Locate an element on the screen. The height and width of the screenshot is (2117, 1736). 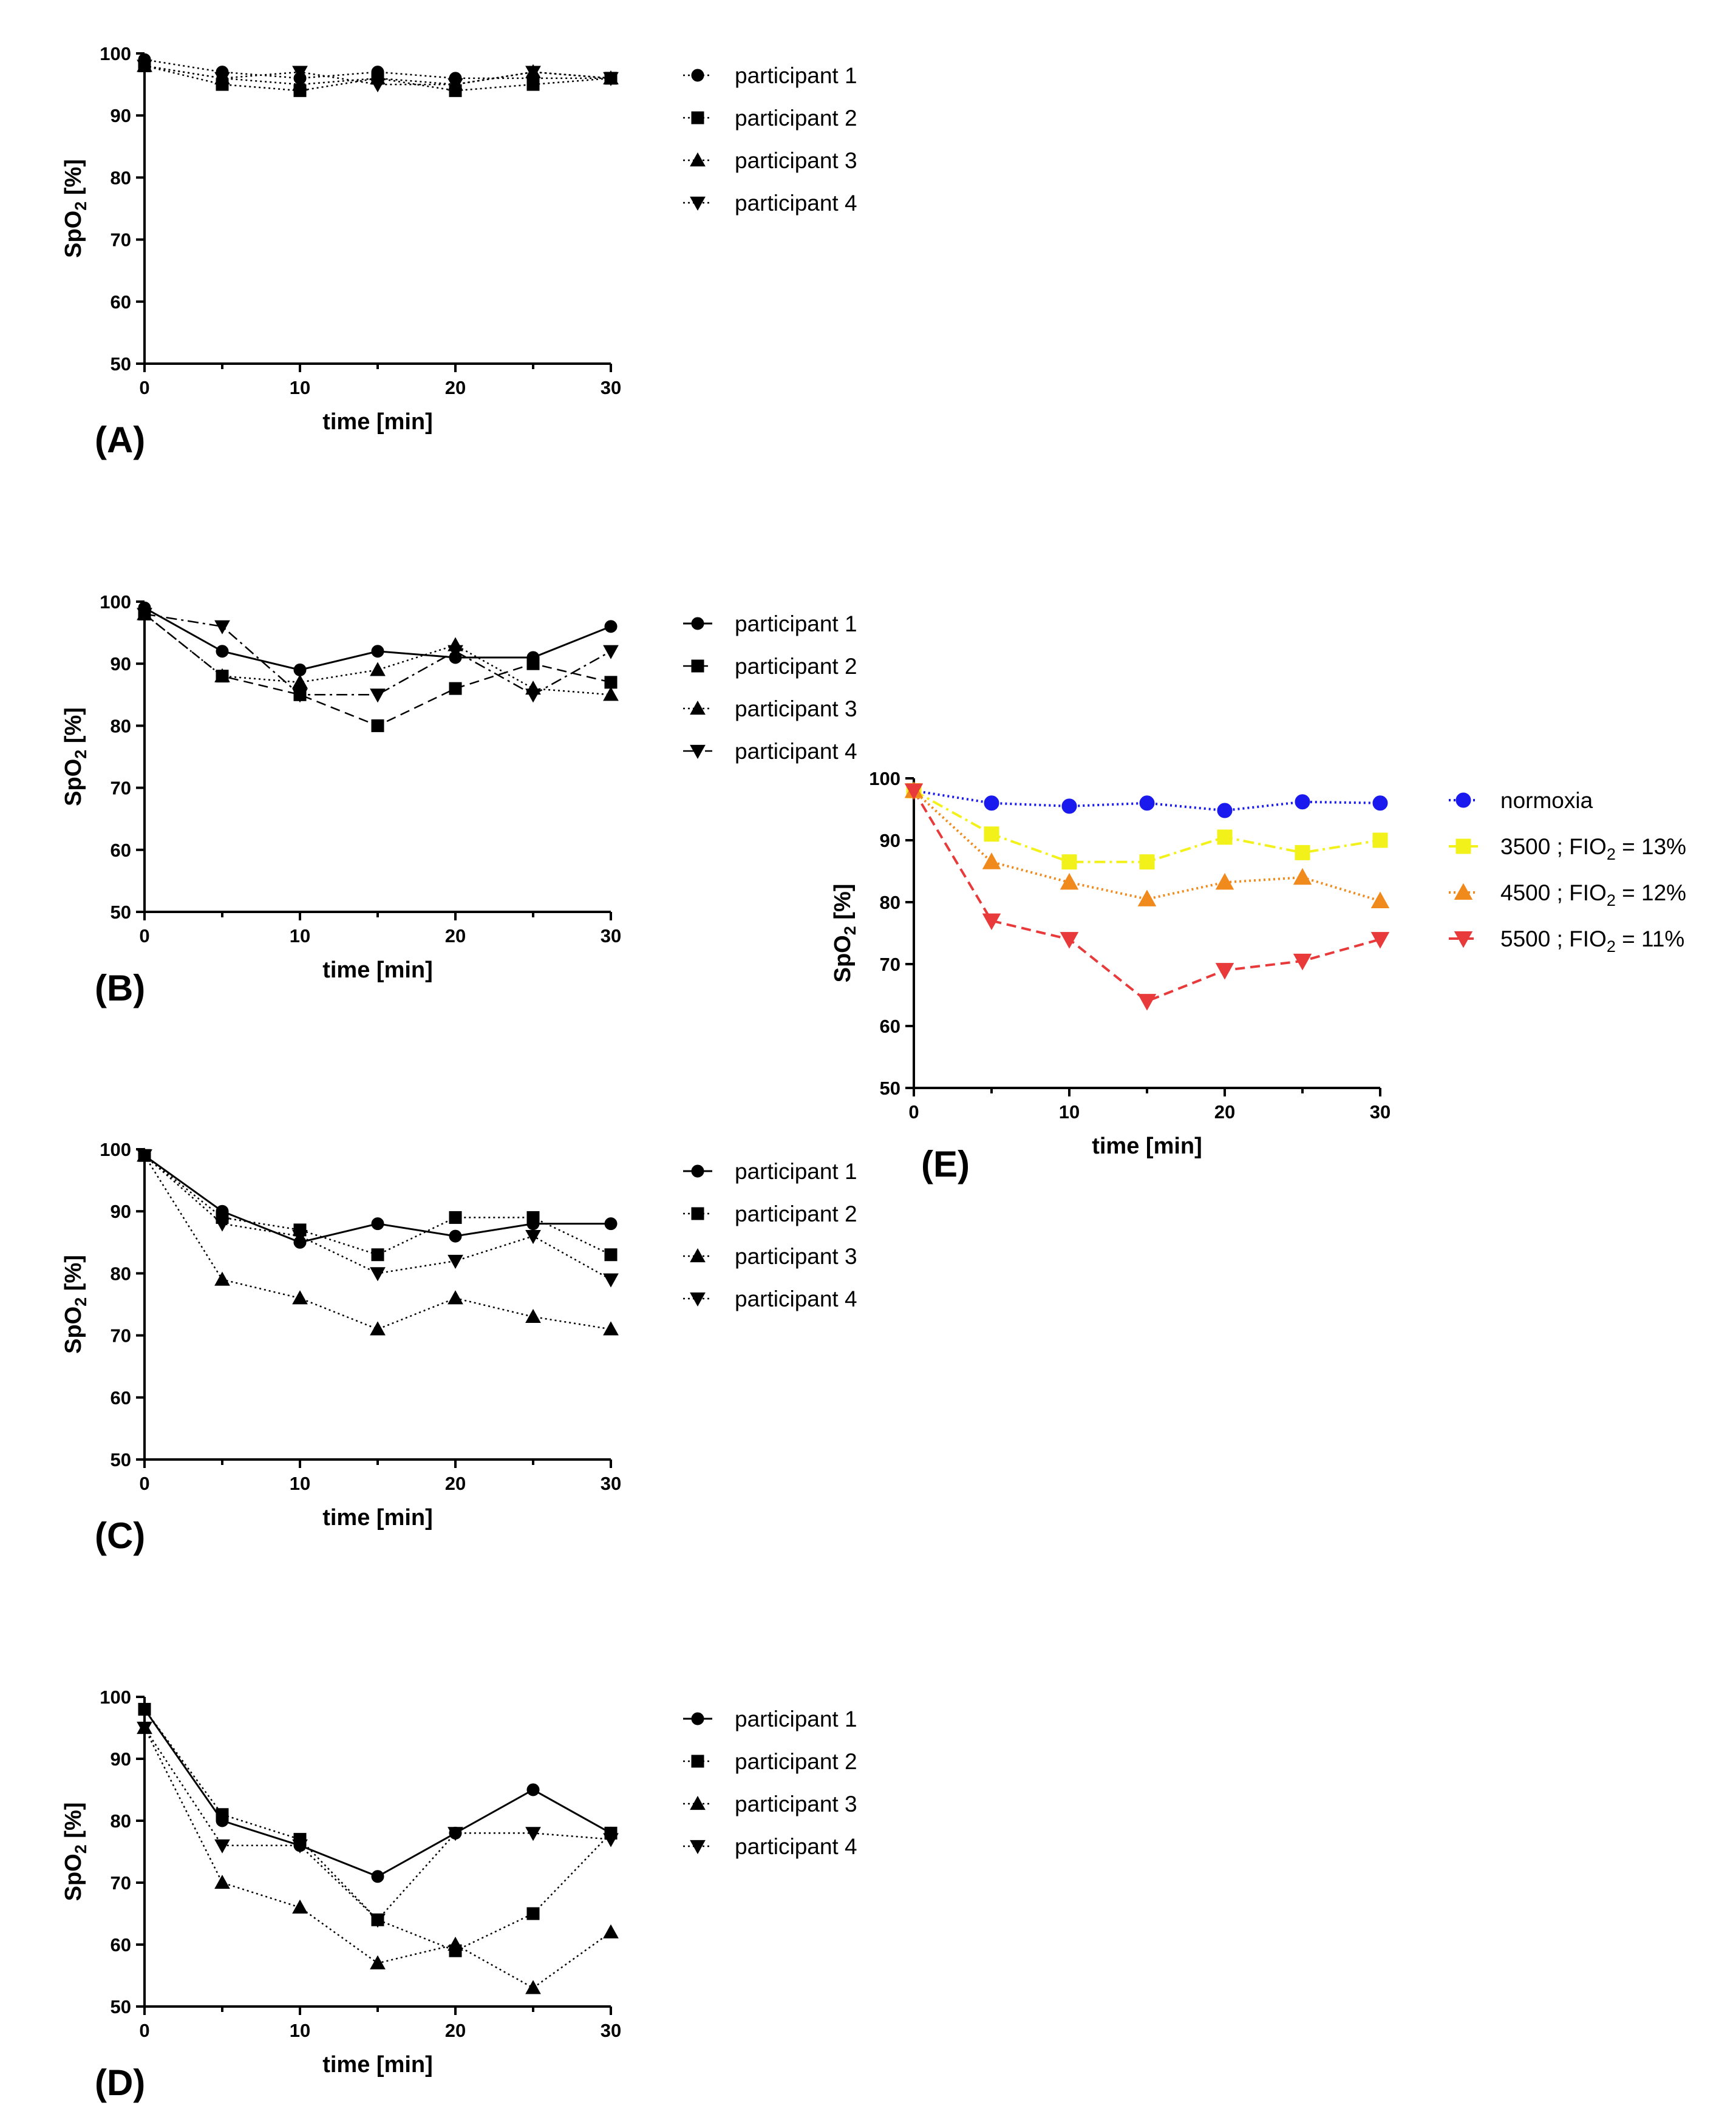
y-tick-label: 100 is located at coordinates (885, 779).